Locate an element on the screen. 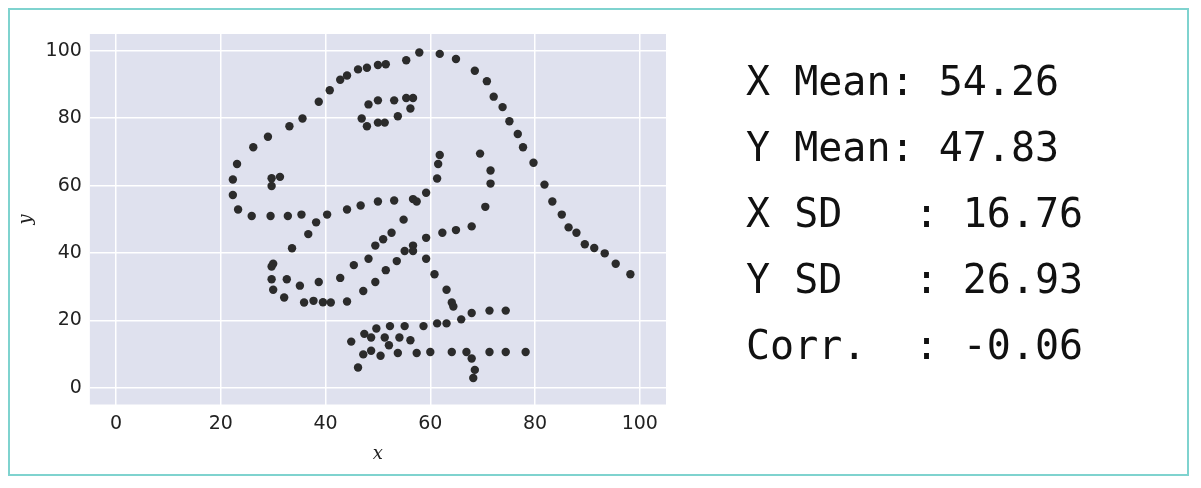  text: Corr. : -0.06 is located at coordinates (915, 345).